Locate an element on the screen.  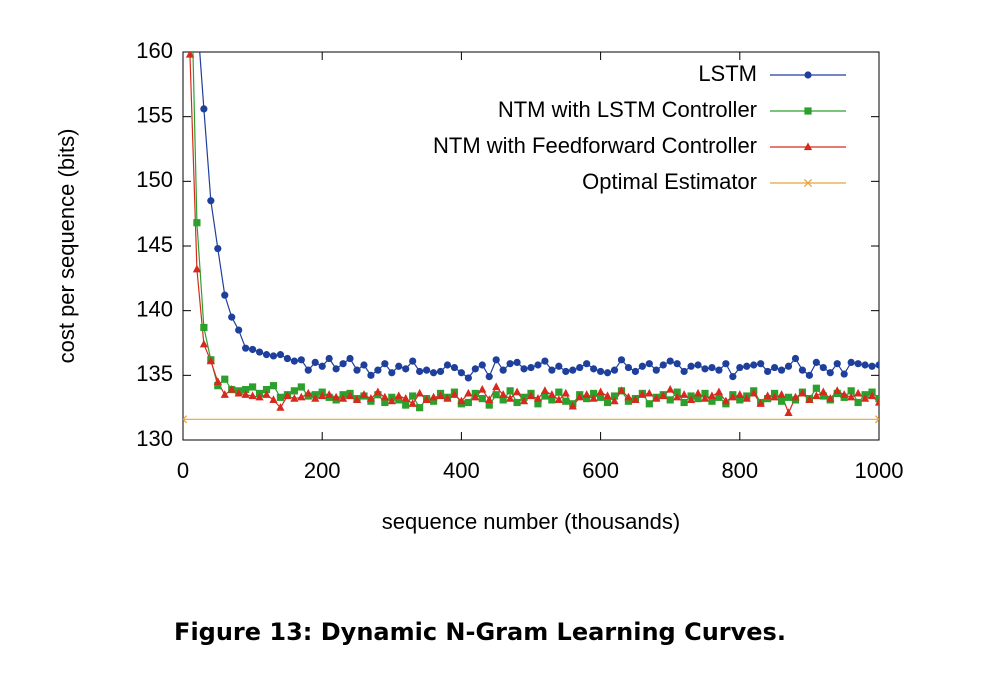
series-points is located at coordinates (531, 419).